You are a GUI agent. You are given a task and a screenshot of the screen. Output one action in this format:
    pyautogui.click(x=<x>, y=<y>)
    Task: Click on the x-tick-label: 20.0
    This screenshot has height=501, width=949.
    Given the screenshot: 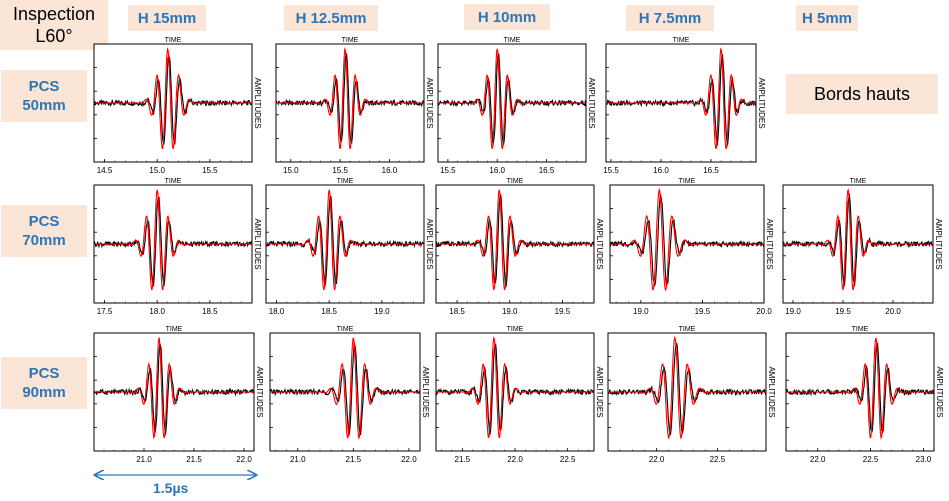 What is the action you would take?
    pyautogui.click(x=893, y=311)
    